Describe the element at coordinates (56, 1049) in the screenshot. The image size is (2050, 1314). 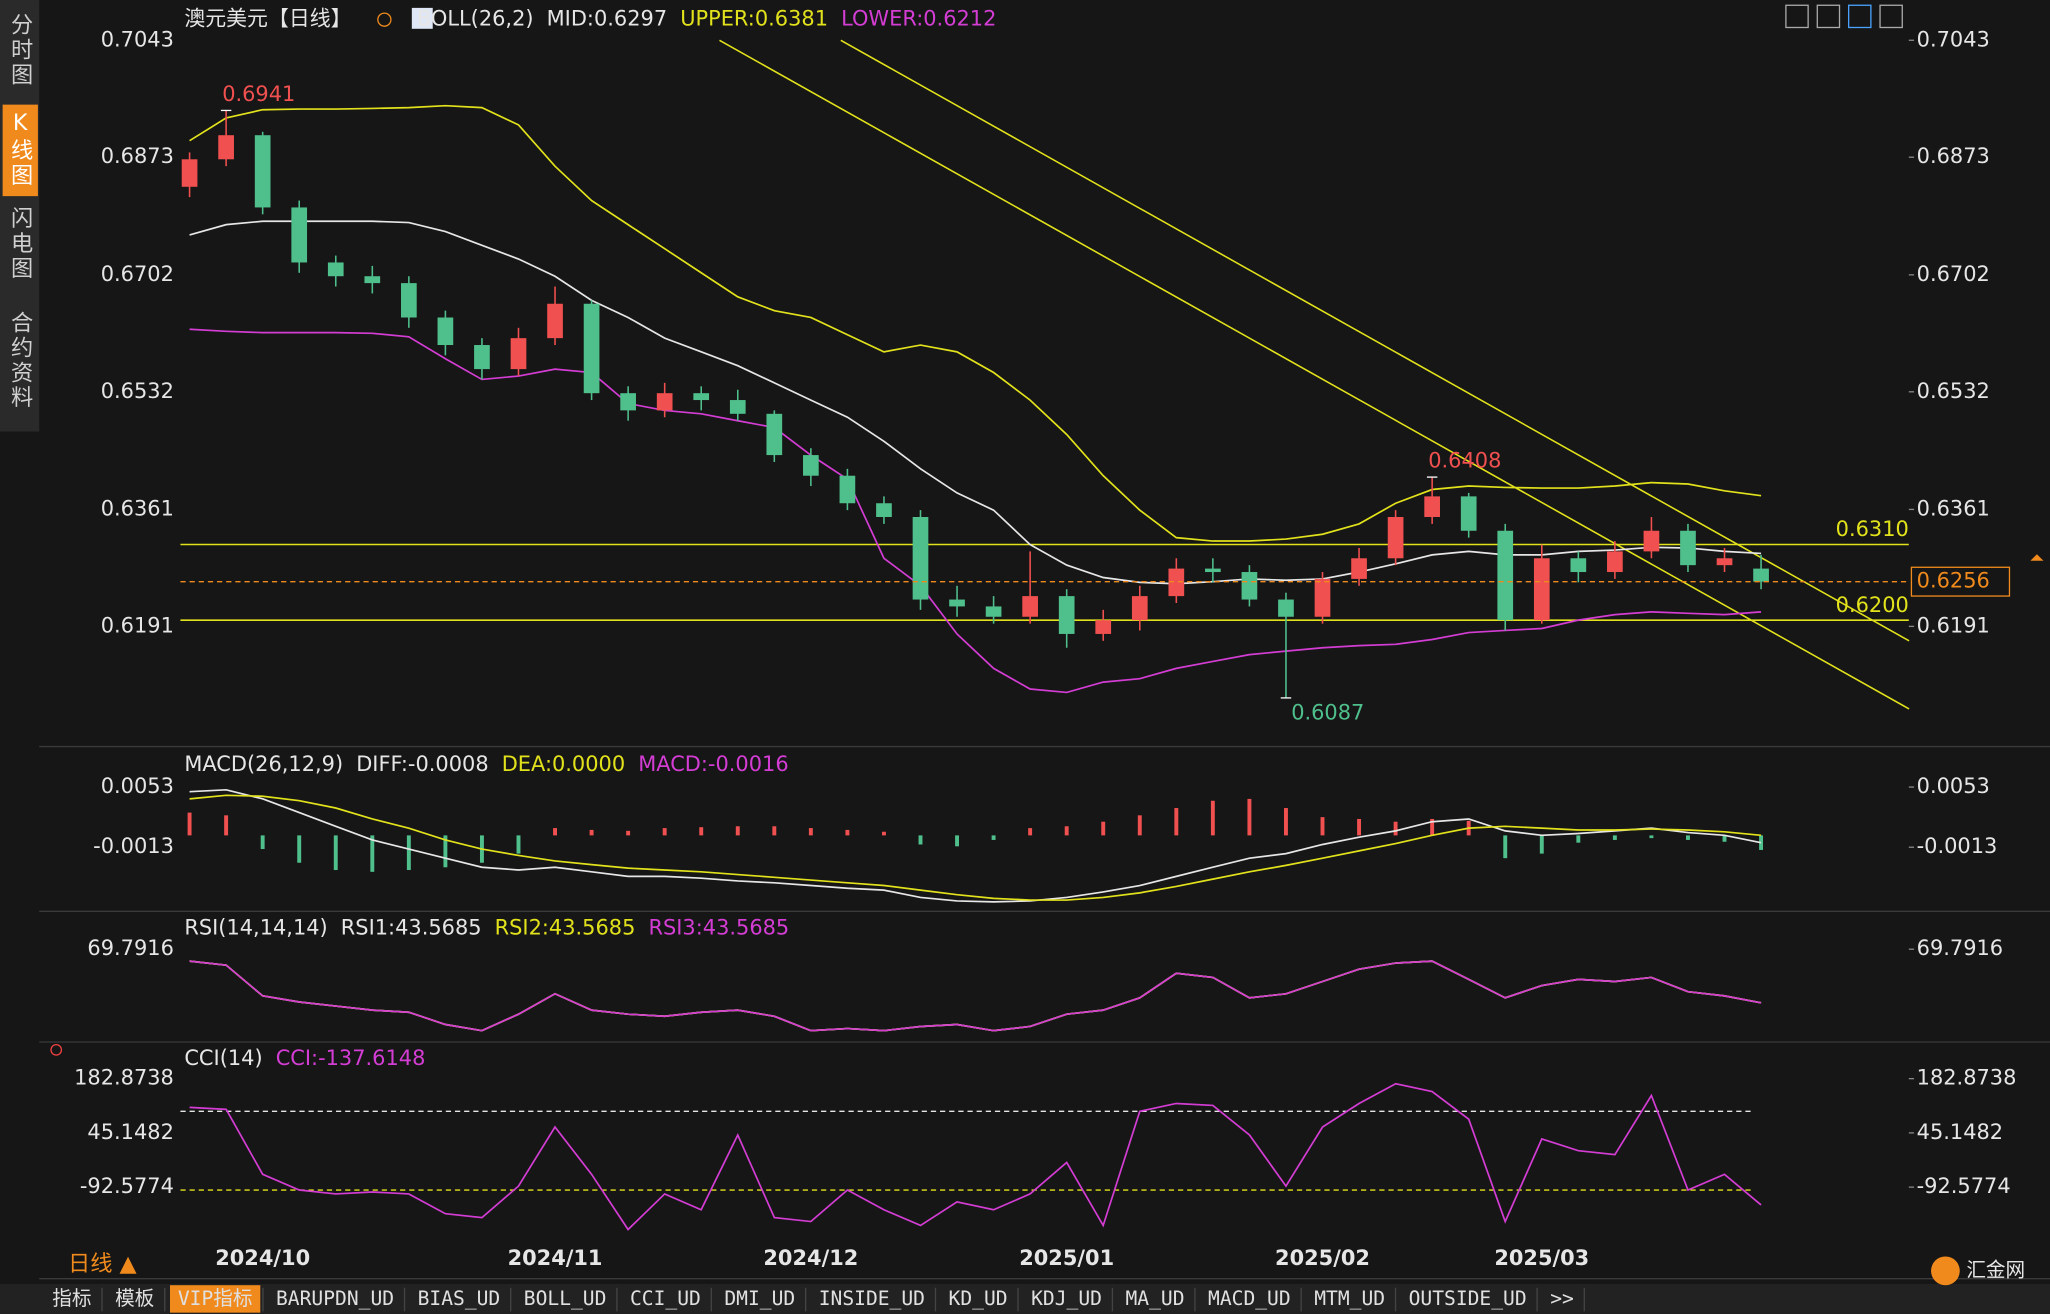
I see `settings-icon` at that location.